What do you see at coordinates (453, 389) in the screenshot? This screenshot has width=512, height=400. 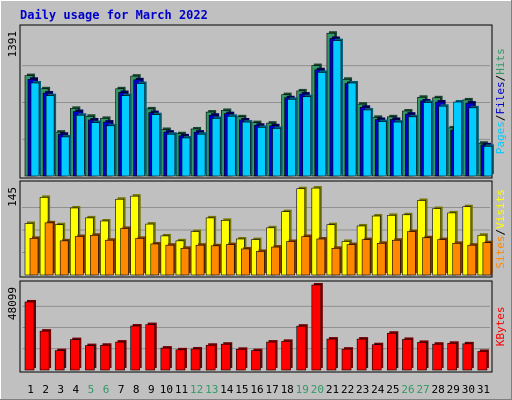 I see `x-tick-label: 29` at bounding box center [453, 389].